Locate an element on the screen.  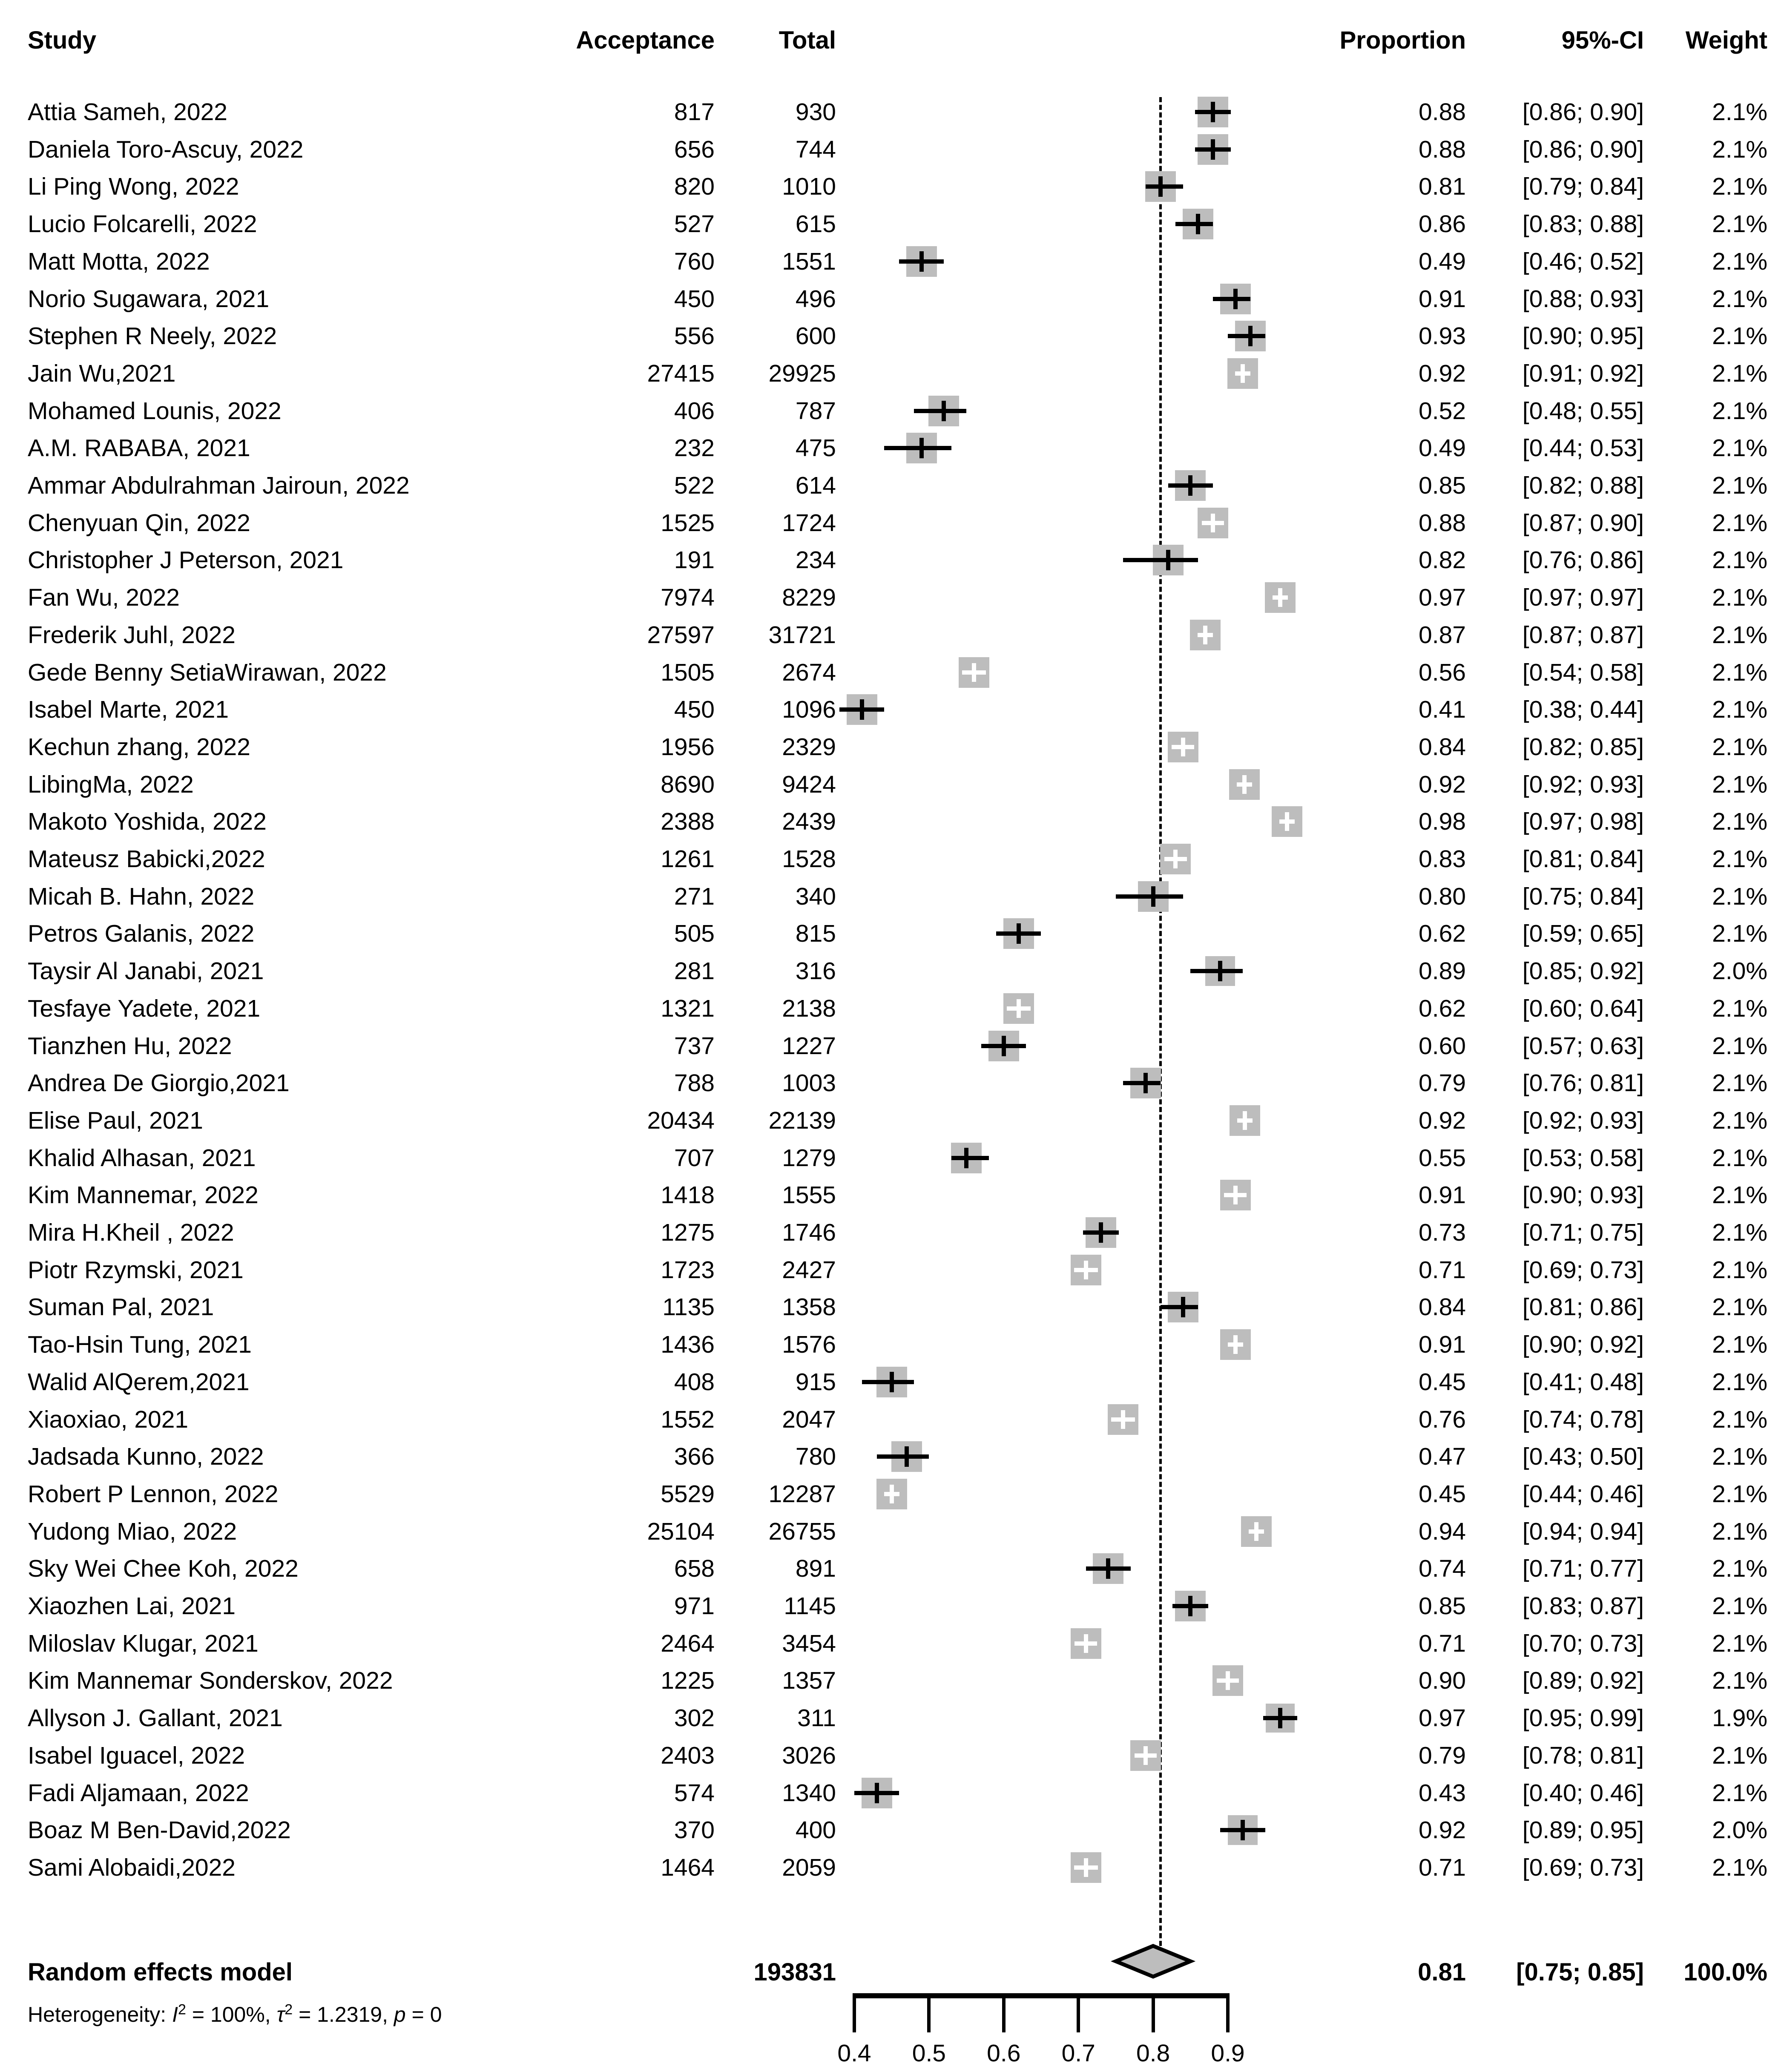
study-label: Kechun zhang, 2022 is located at coordinates (139, 747).